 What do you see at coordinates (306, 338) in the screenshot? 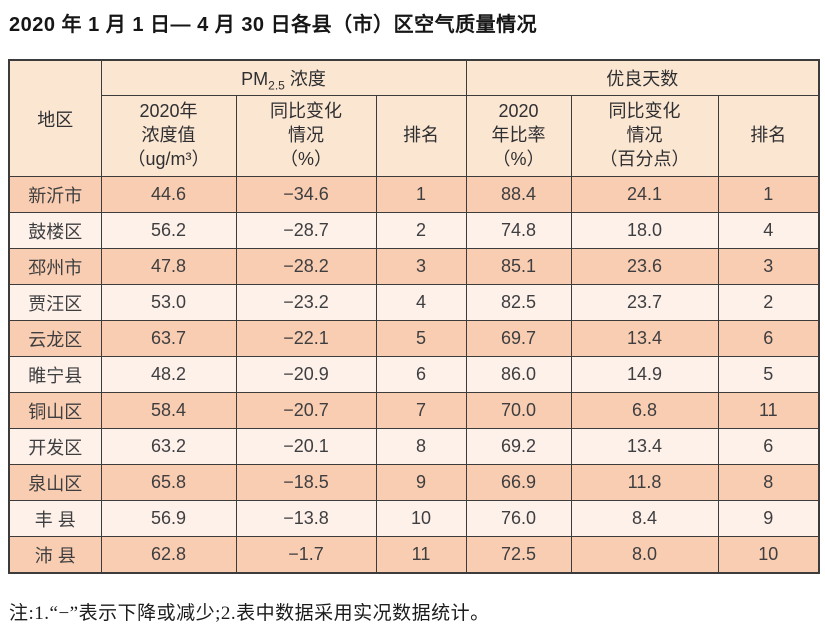
I see `cell-pm-change: −22.1` at bounding box center [306, 338].